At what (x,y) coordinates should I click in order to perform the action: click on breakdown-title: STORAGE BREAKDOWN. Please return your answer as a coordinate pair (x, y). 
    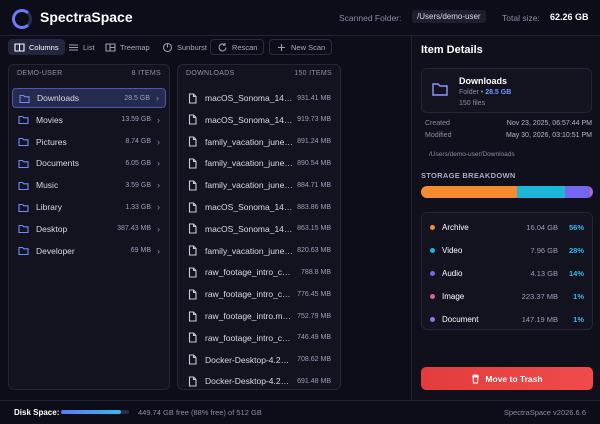
    Looking at the image, I should click on (468, 175).